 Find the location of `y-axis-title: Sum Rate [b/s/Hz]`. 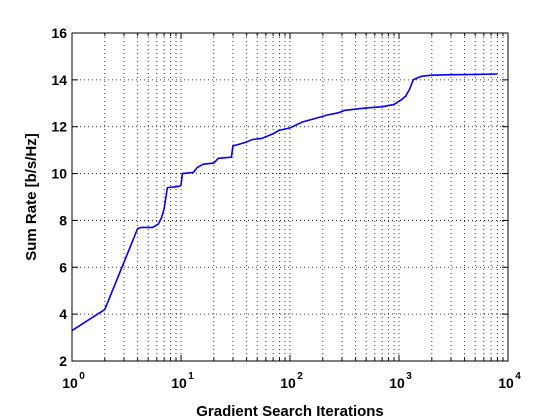

y-axis-title: Sum Rate [b/s/Hz] is located at coordinates (31, 197).